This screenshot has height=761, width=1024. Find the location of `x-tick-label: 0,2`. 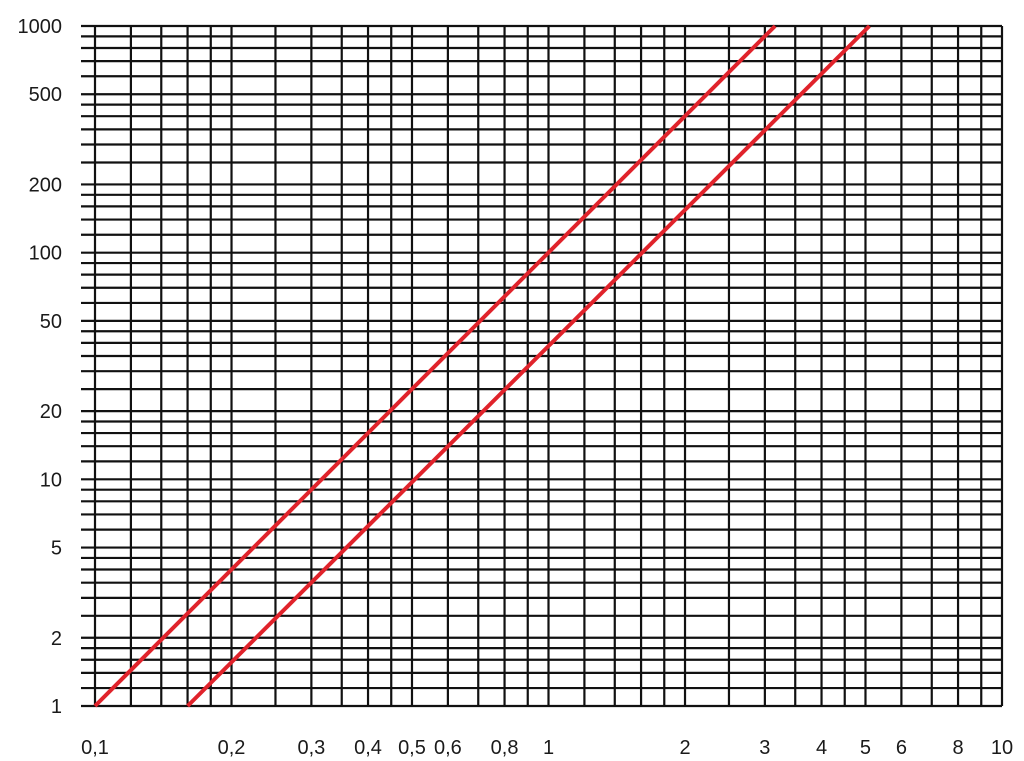

x-tick-label: 0,2 is located at coordinates (232, 748).